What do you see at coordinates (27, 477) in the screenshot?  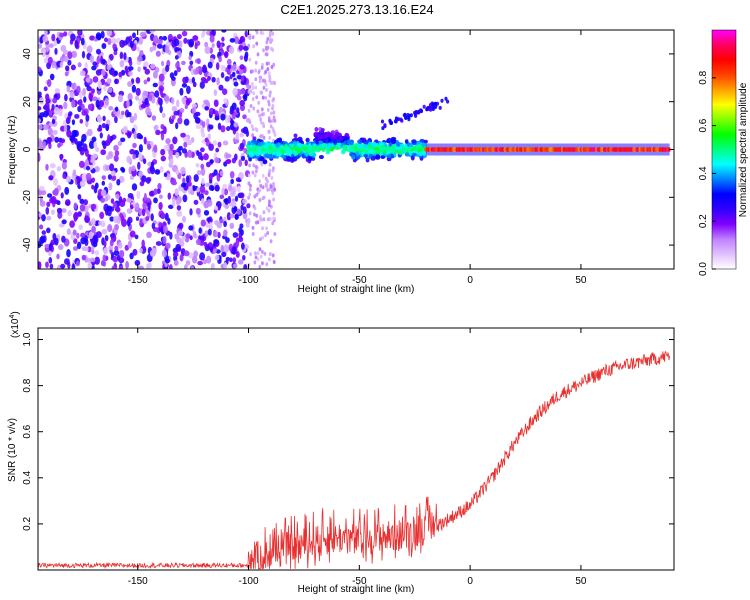 I see `y-tick-label: 0.4` at bounding box center [27, 477].